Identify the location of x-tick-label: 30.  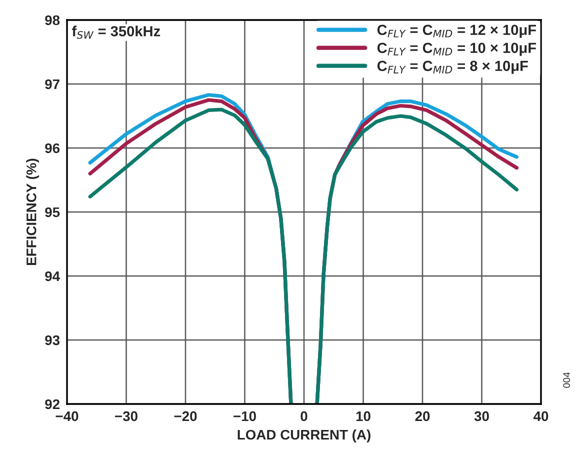
(481, 416).